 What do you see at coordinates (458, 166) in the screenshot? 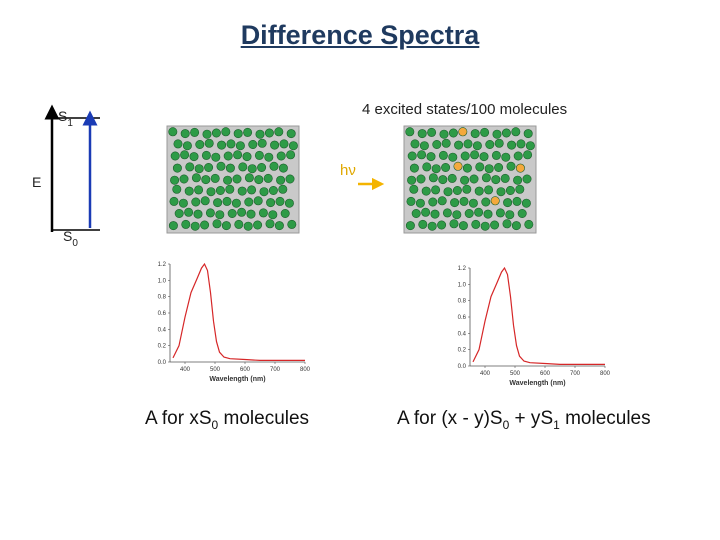
I see `excited-molecule` at bounding box center [458, 166].